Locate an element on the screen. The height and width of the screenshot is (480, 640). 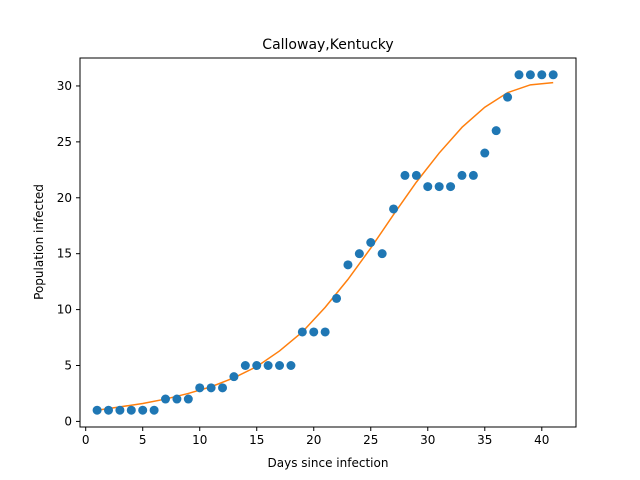
x-axis: 0 5 10 15 20 25 30 35 40 is located at coordinates (315, 437).